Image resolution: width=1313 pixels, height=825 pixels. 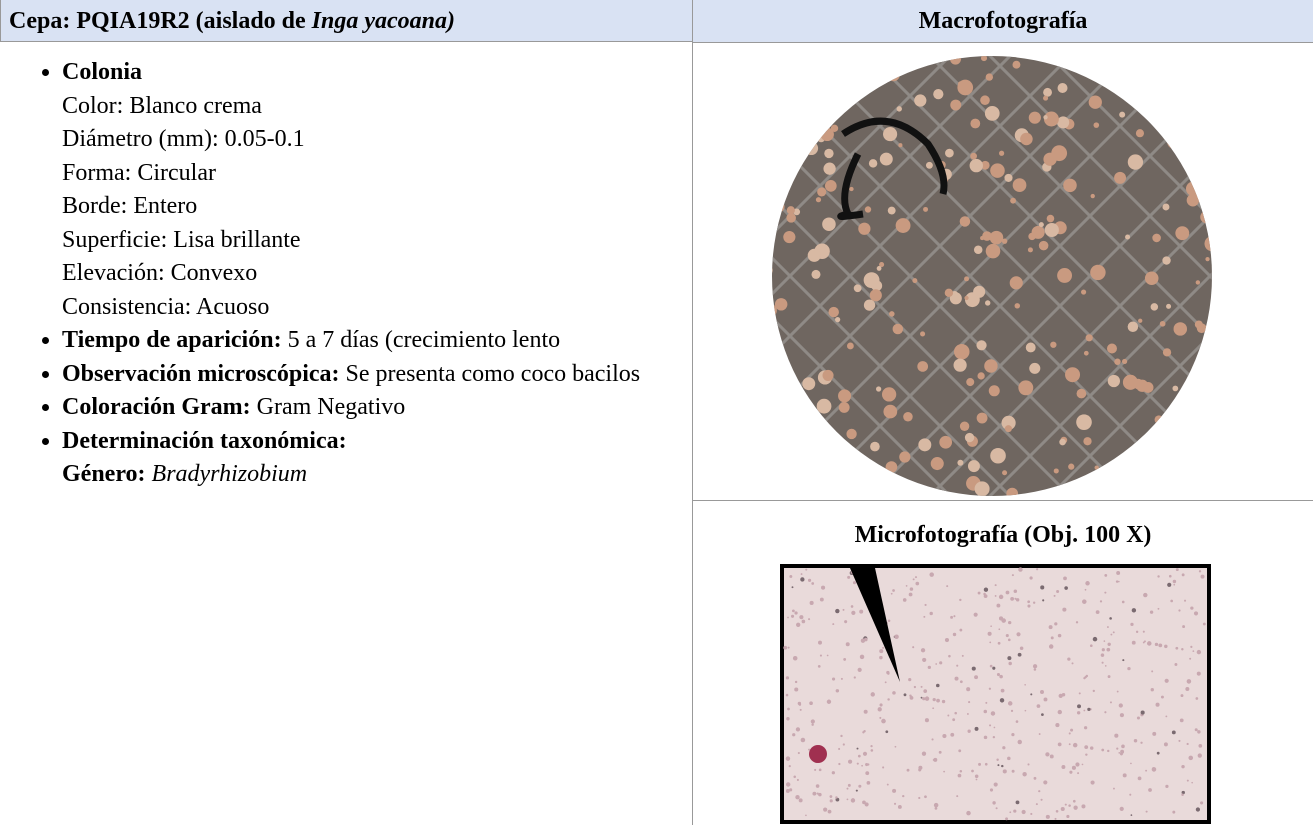 What do you see at coordinates (181, 239) in the screenshot?
I see `line: Superficie: Lisa brillante` at bounding box center [181, 239].